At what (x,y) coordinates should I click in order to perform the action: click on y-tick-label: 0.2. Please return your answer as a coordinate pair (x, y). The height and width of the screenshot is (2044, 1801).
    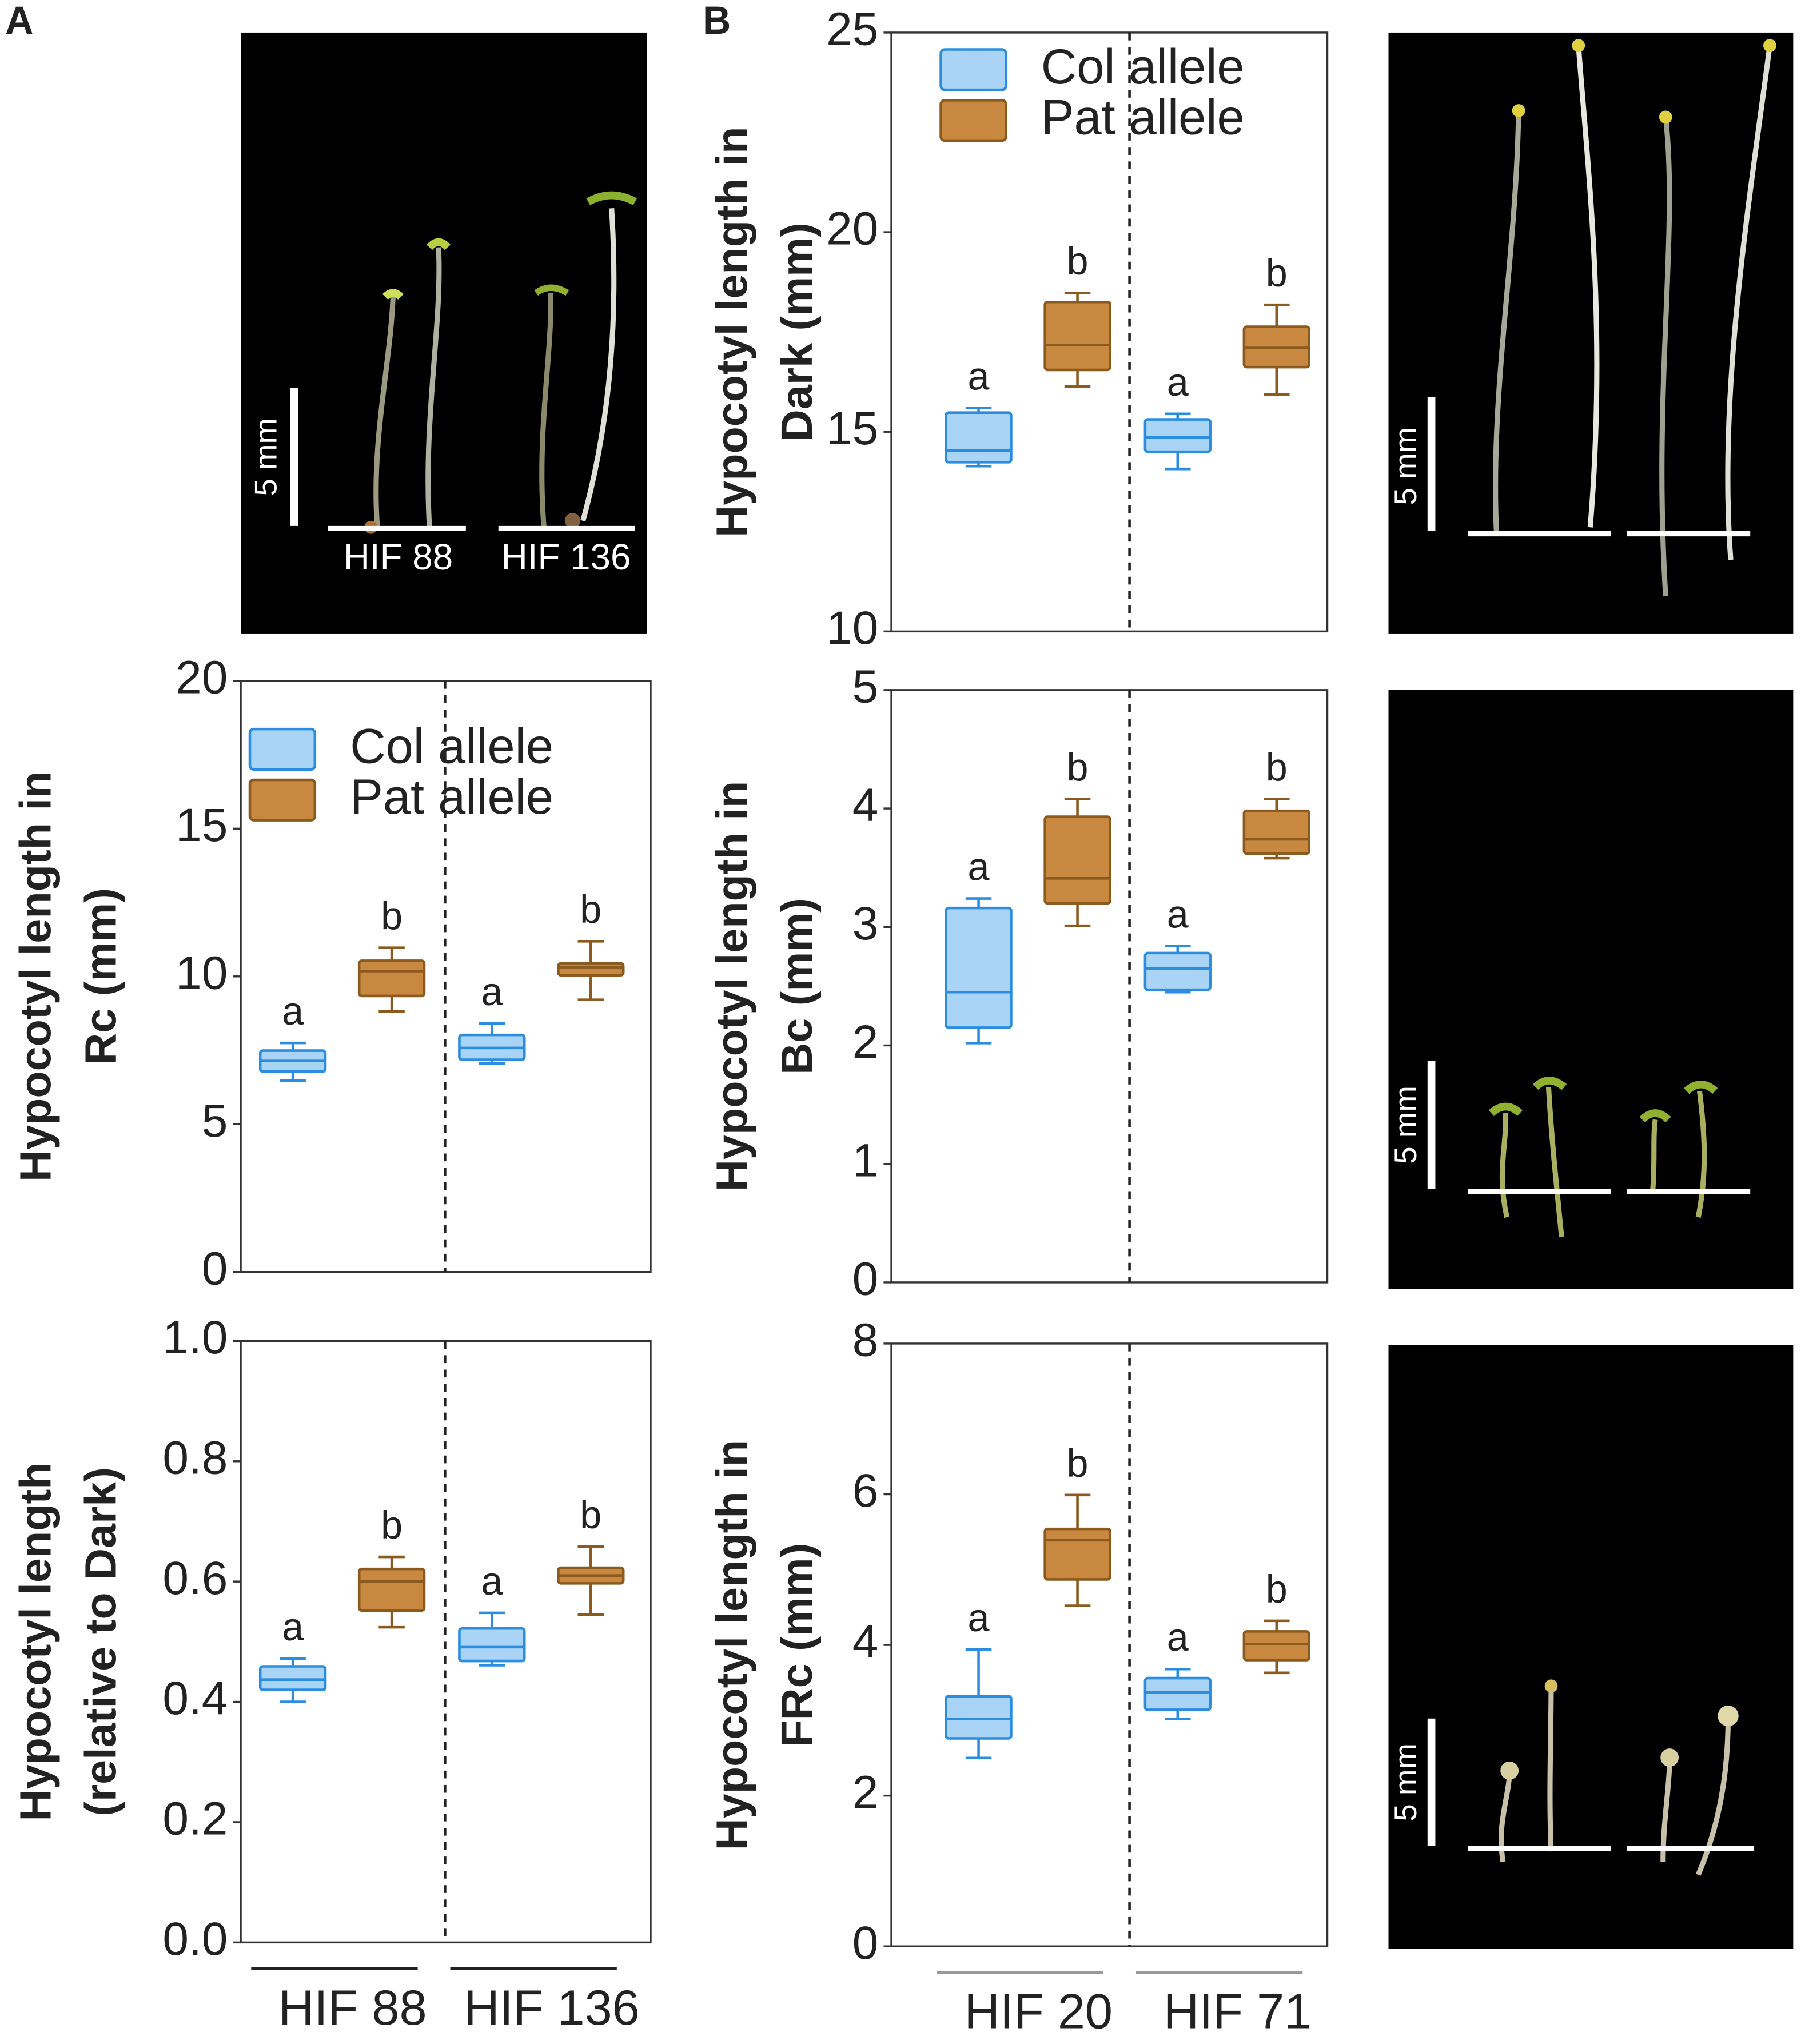
    Looking at the image, I should click on (195, 1819).